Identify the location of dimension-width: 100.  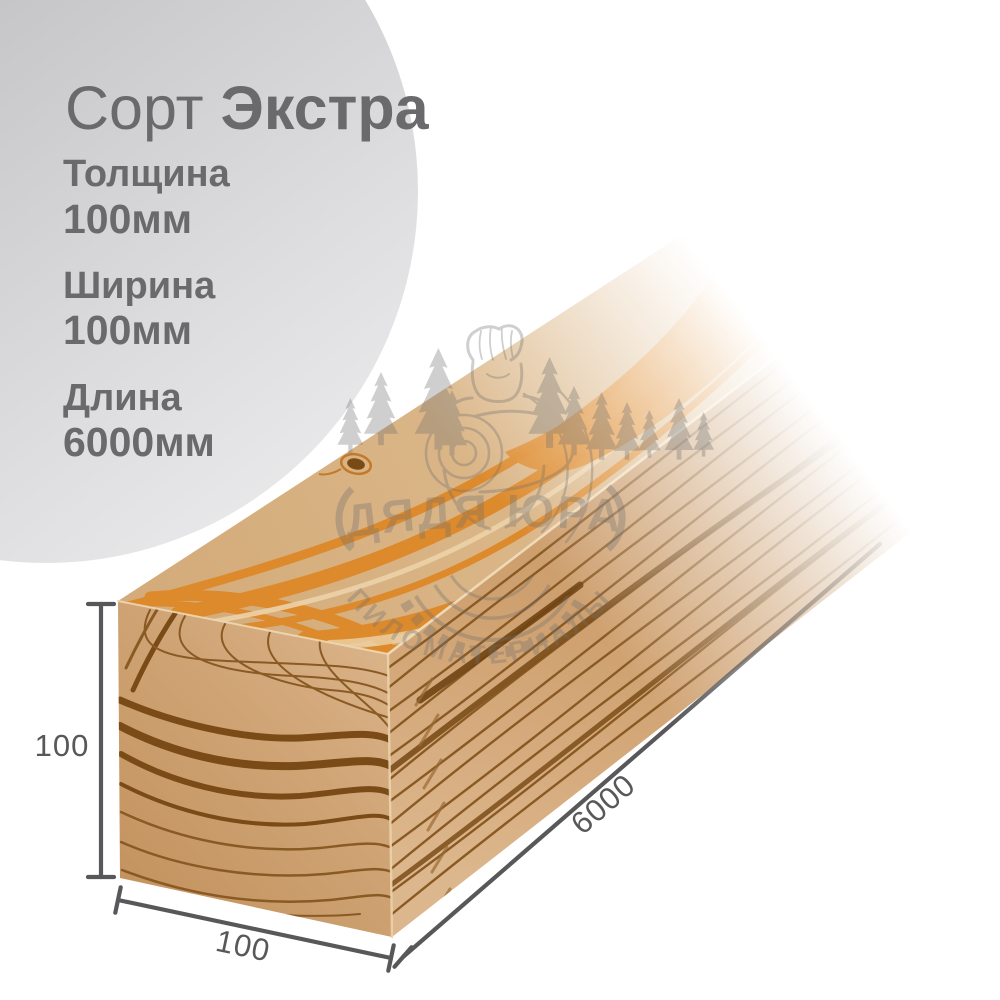
(254, 929).